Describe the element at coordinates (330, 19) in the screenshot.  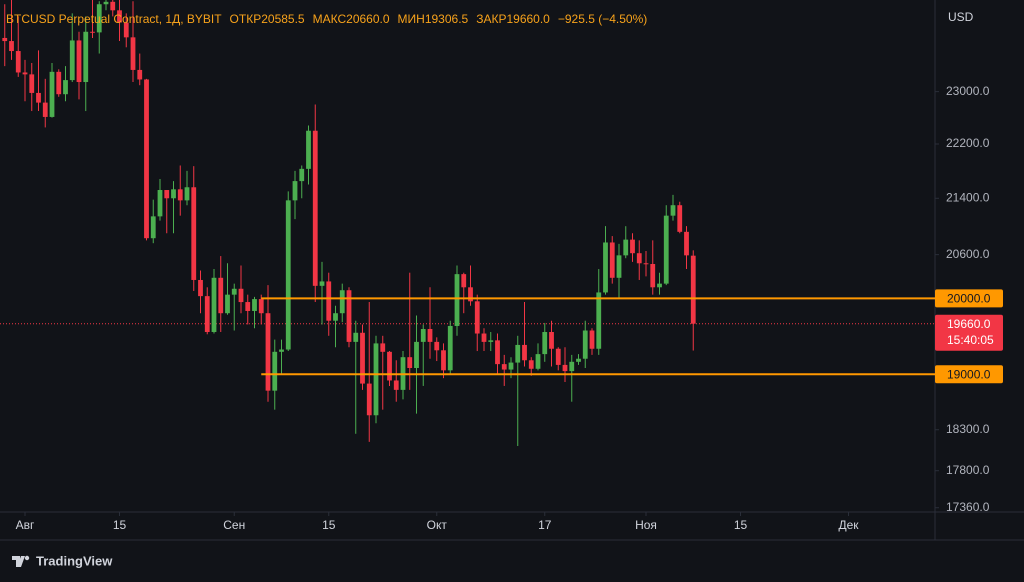
I see `legend-field-label: МАКС` at that location.